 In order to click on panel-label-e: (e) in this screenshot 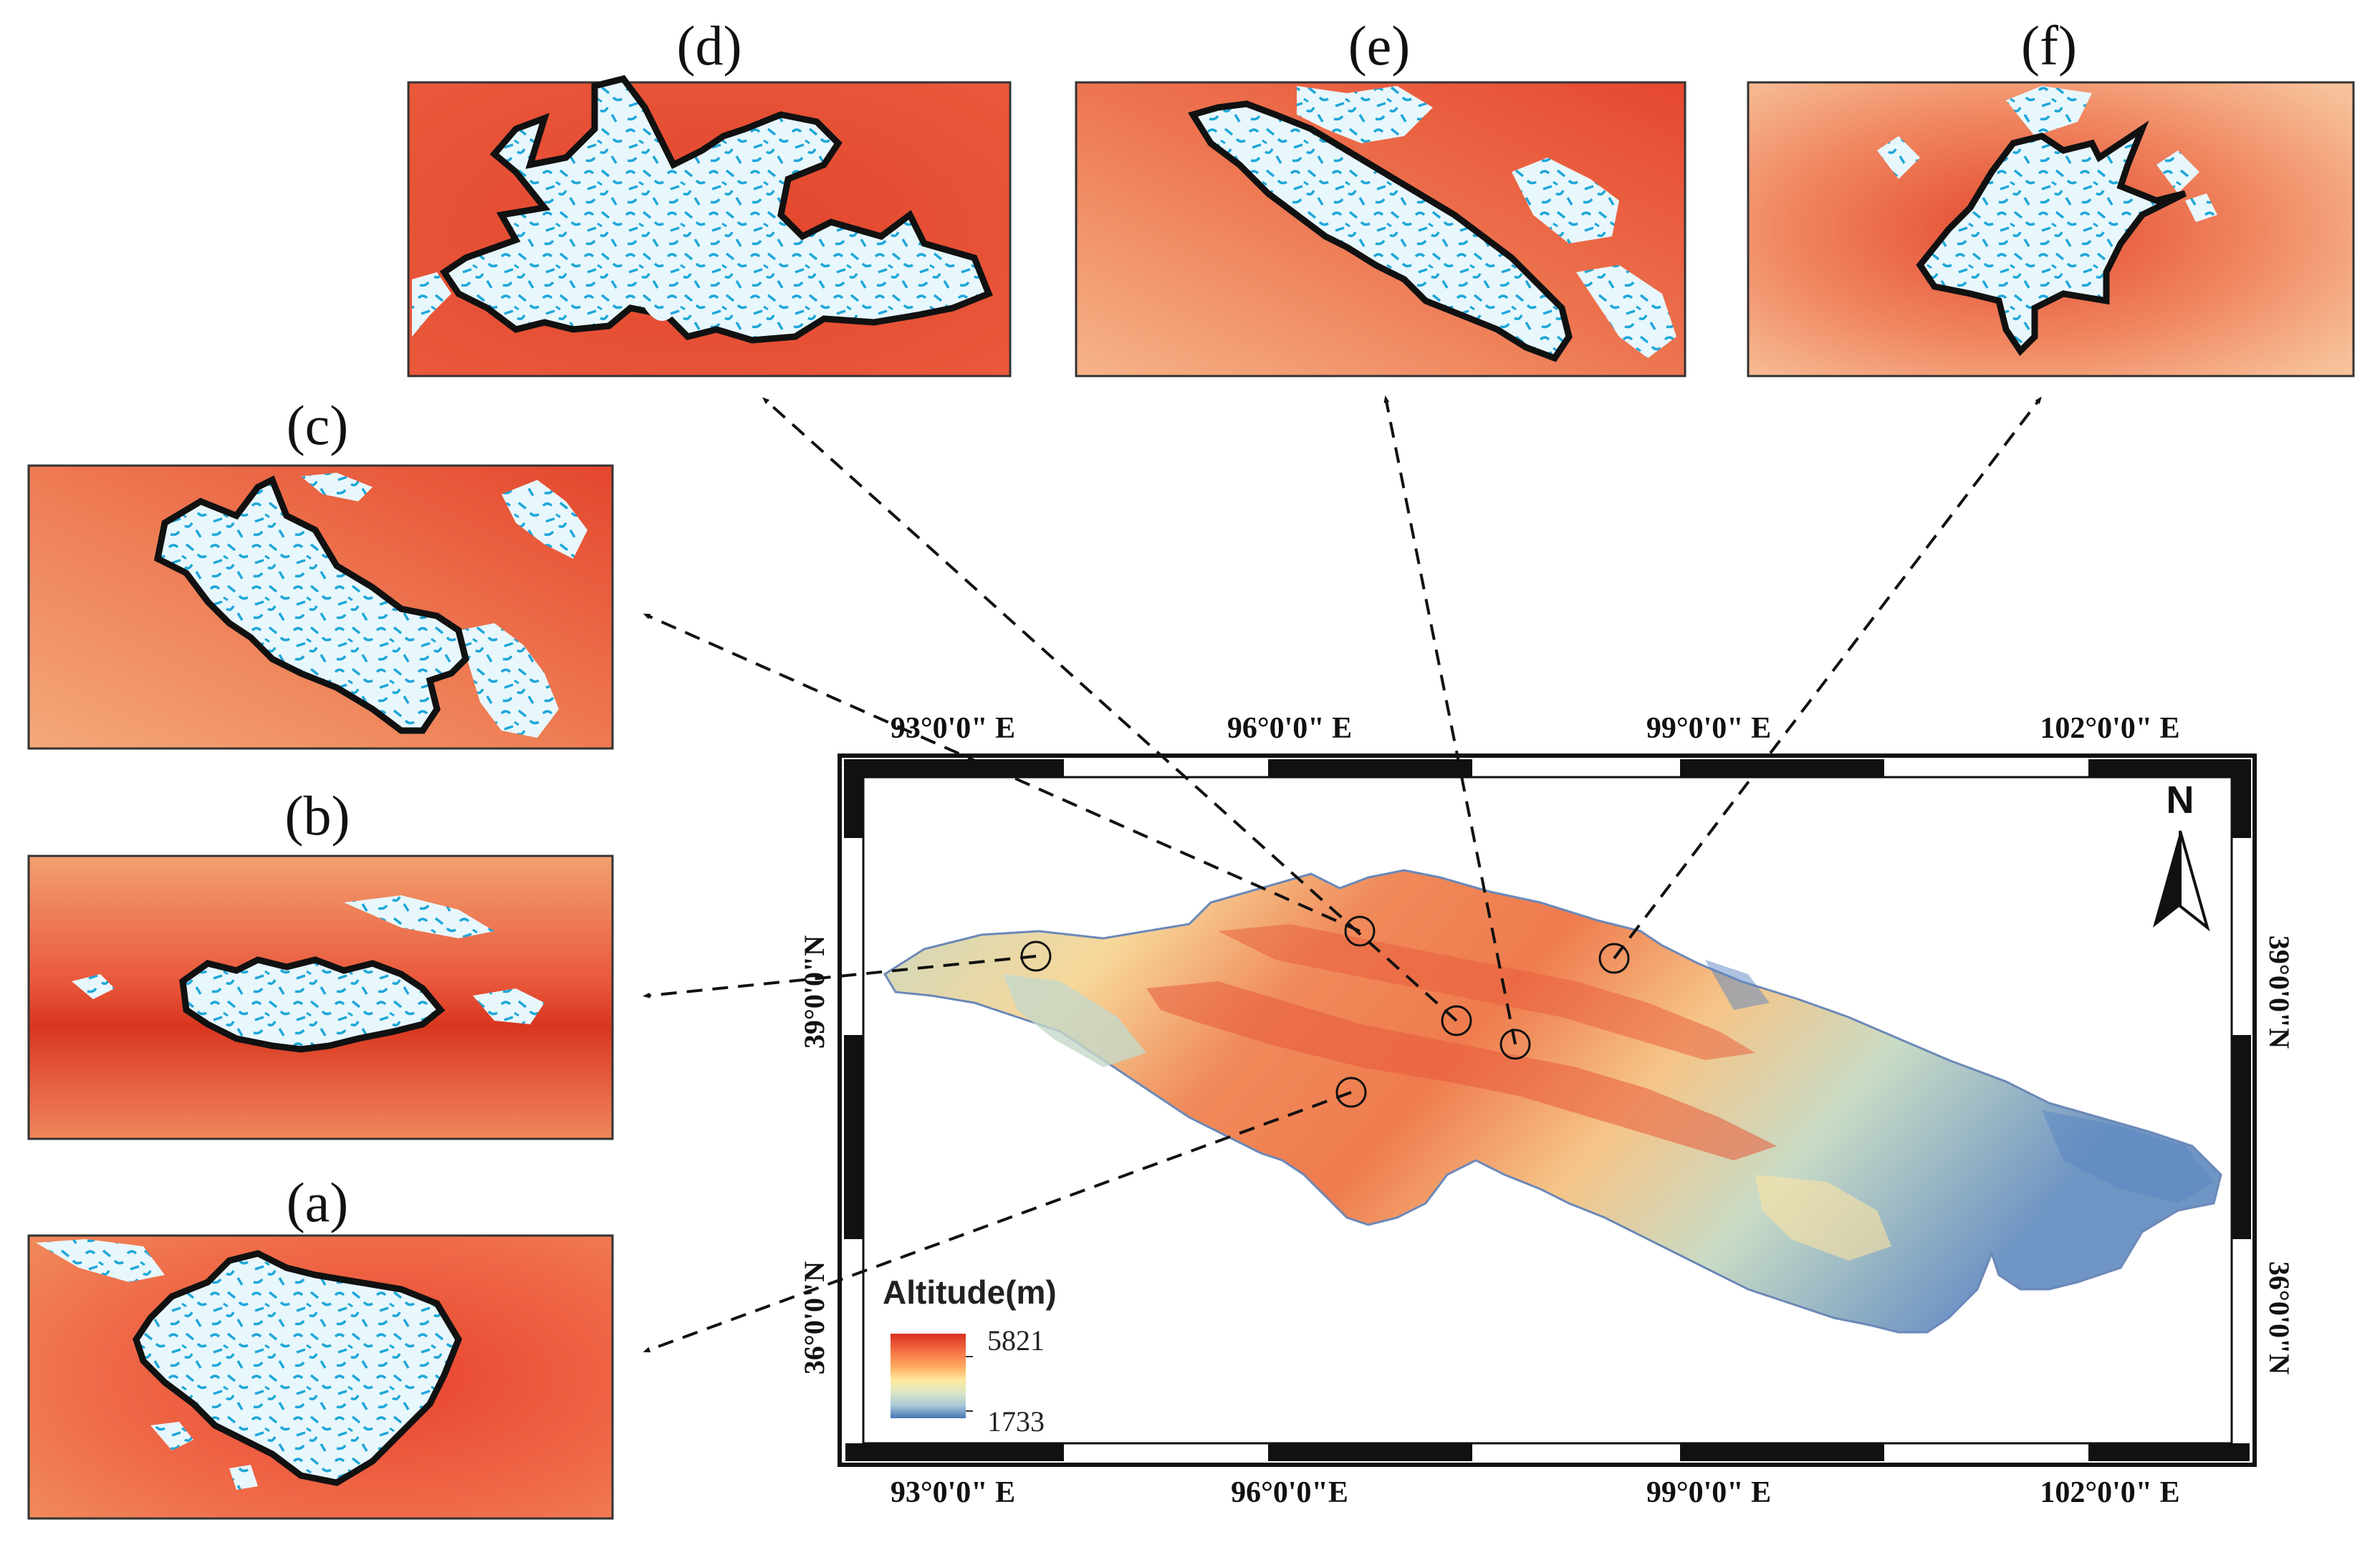, I will do `click(1379, 45)`.